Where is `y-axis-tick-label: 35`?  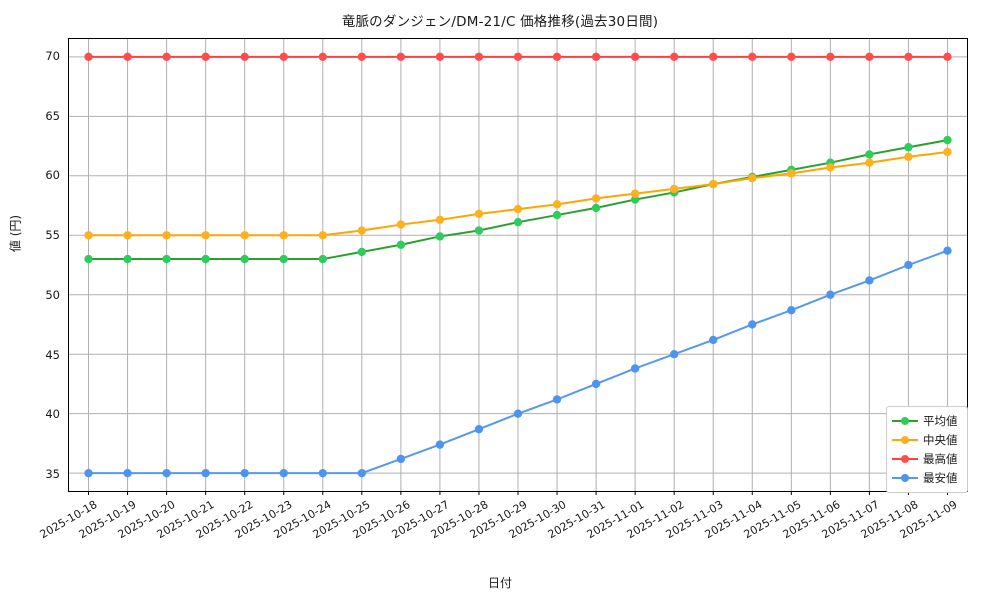
y-axis-tick-label: 35 is located at coordinates (52, 474).